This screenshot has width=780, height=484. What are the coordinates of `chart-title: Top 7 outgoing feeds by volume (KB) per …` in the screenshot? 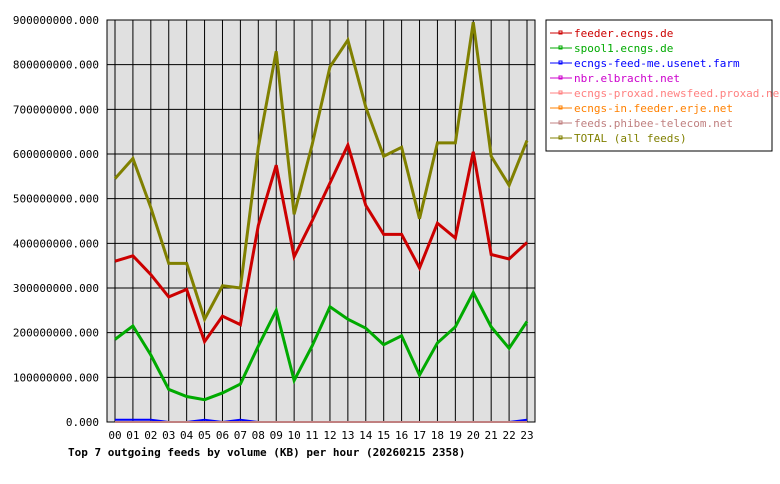 It's located at (266, 452).